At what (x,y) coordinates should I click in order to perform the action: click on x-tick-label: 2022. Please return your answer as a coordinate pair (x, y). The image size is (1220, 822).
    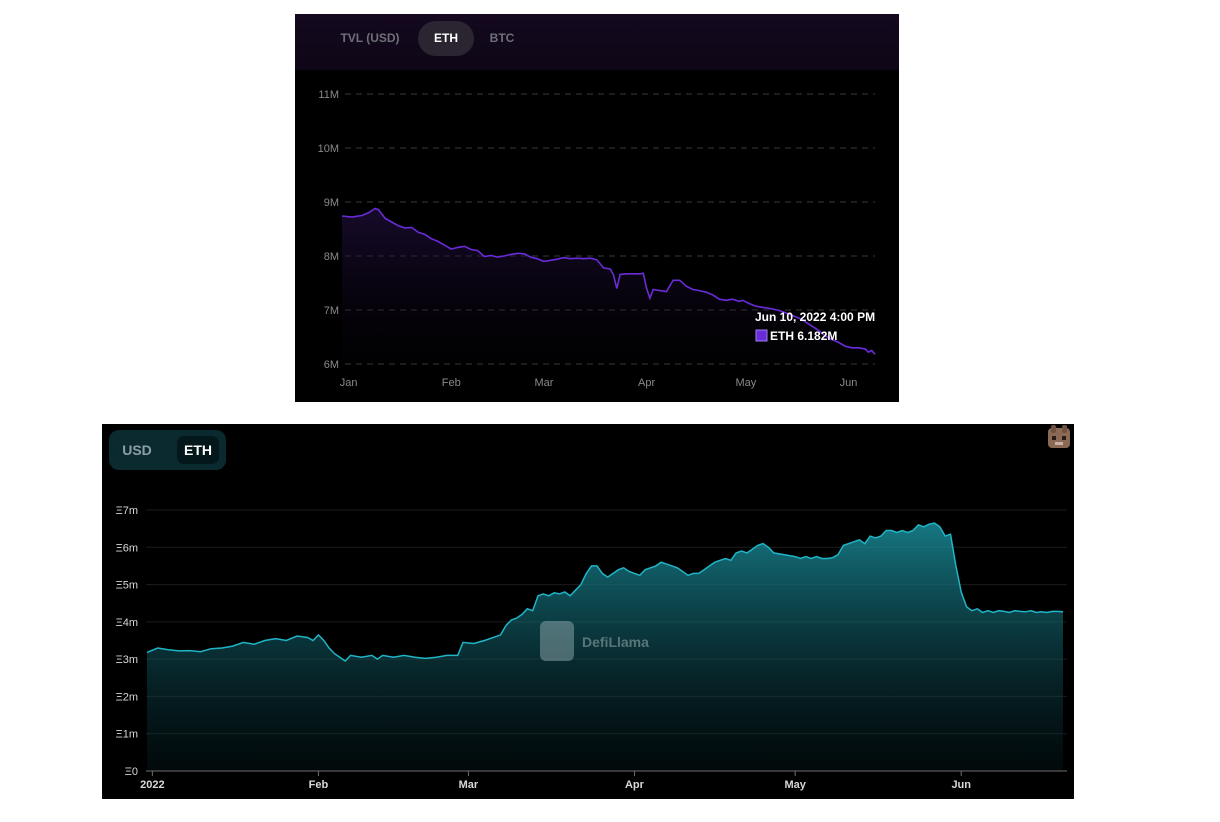
    Looking at the image, I should click on (152, 785).